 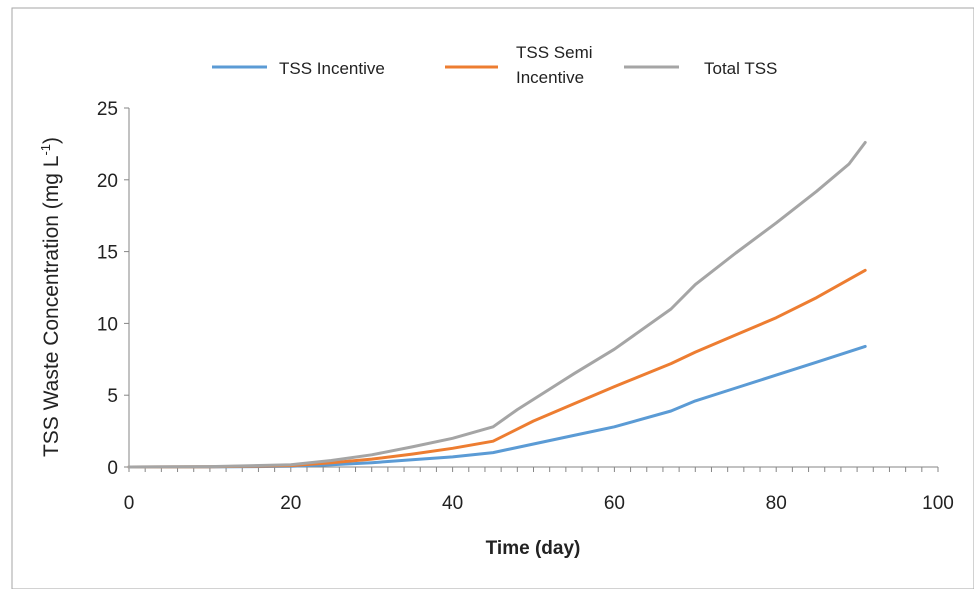 What do you see at coordinates (107, 181) in the screenshot?
I see `y-tick-label: 20` at bounding box center [107, 181].